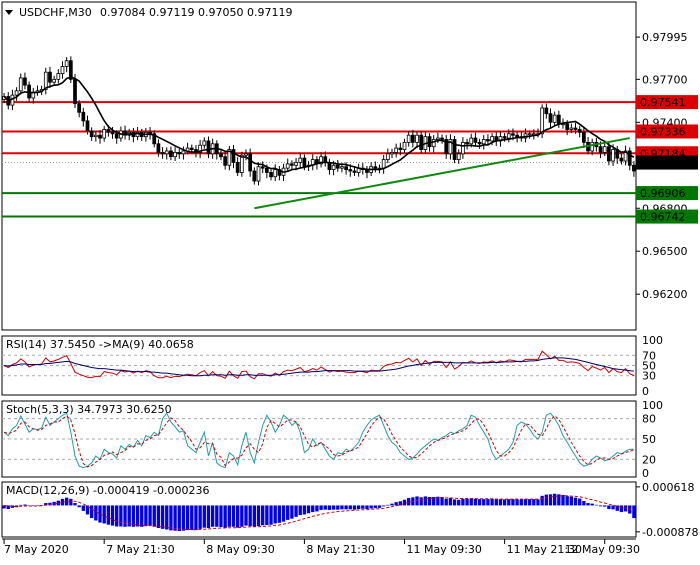 This screenshot has width=700, height=565. Describe the element at coordinates (652, 340) in the screenshot. I see `rsi-tick-label: 100` at that location.